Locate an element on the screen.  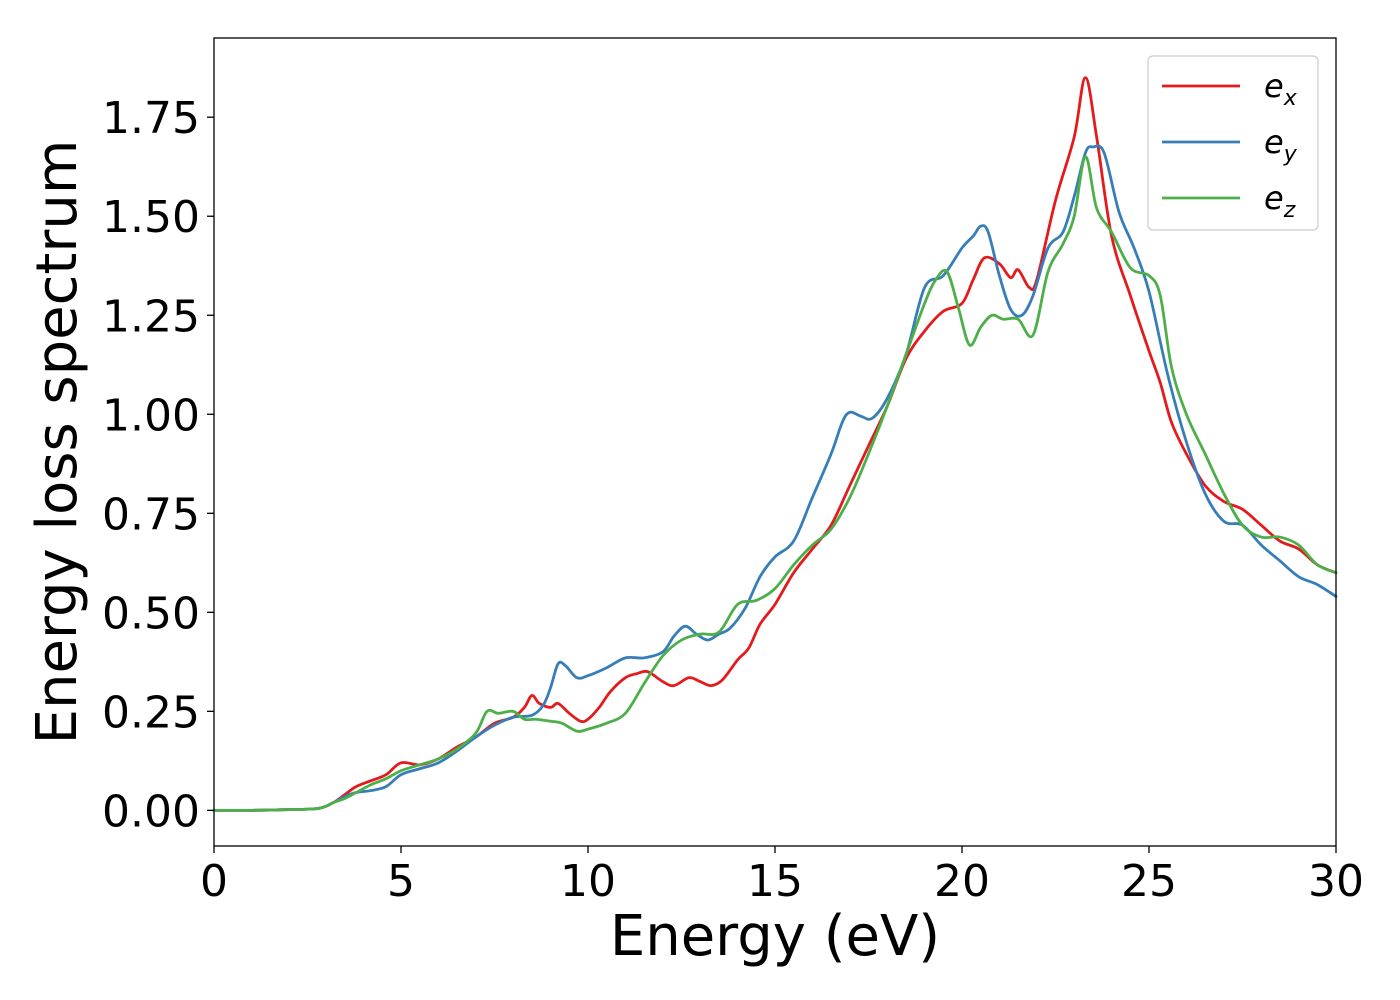
x-axis: 0 5 10 15 20 25 30 is located at coordinates (782, 876).